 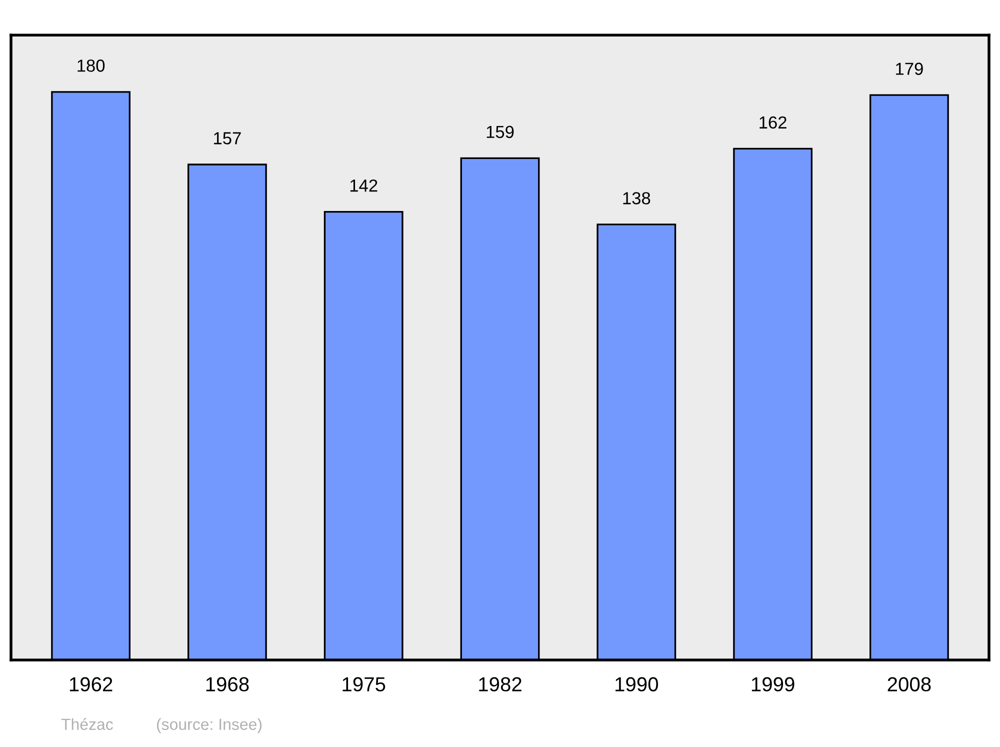 What do you see at coordinates (500, 132) in the screenshot?
I see `data-label: 159` at bounding box center [500, 132].